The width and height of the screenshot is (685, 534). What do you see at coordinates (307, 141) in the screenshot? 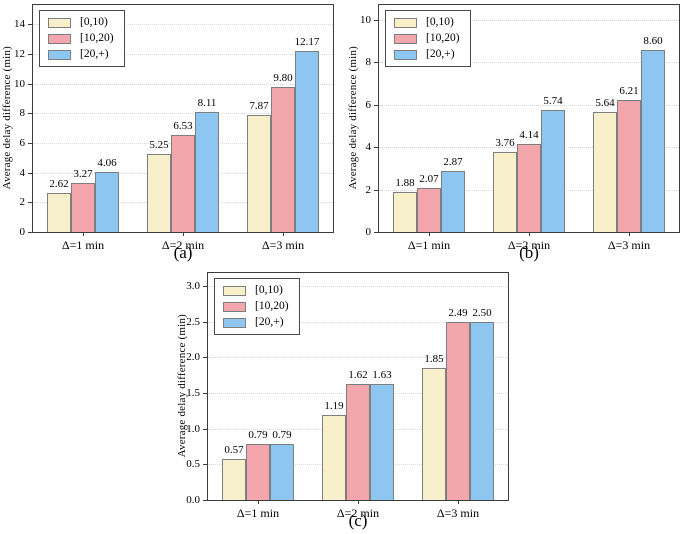
I see `bar-a-s2-g2` at bounding box center [307, 141].